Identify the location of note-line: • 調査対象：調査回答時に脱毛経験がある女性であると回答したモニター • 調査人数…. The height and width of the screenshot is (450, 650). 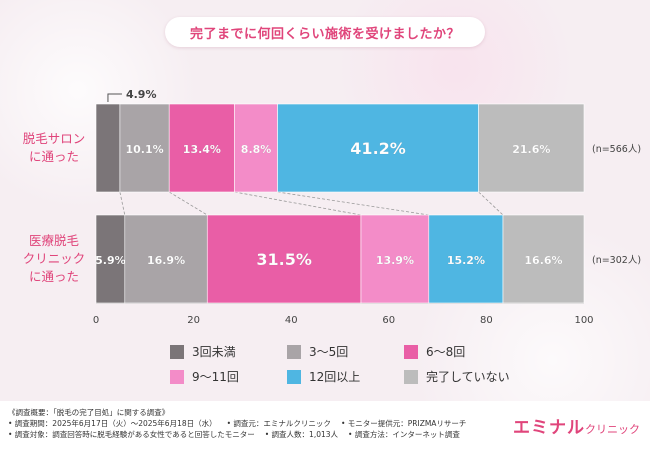
(237, 434).